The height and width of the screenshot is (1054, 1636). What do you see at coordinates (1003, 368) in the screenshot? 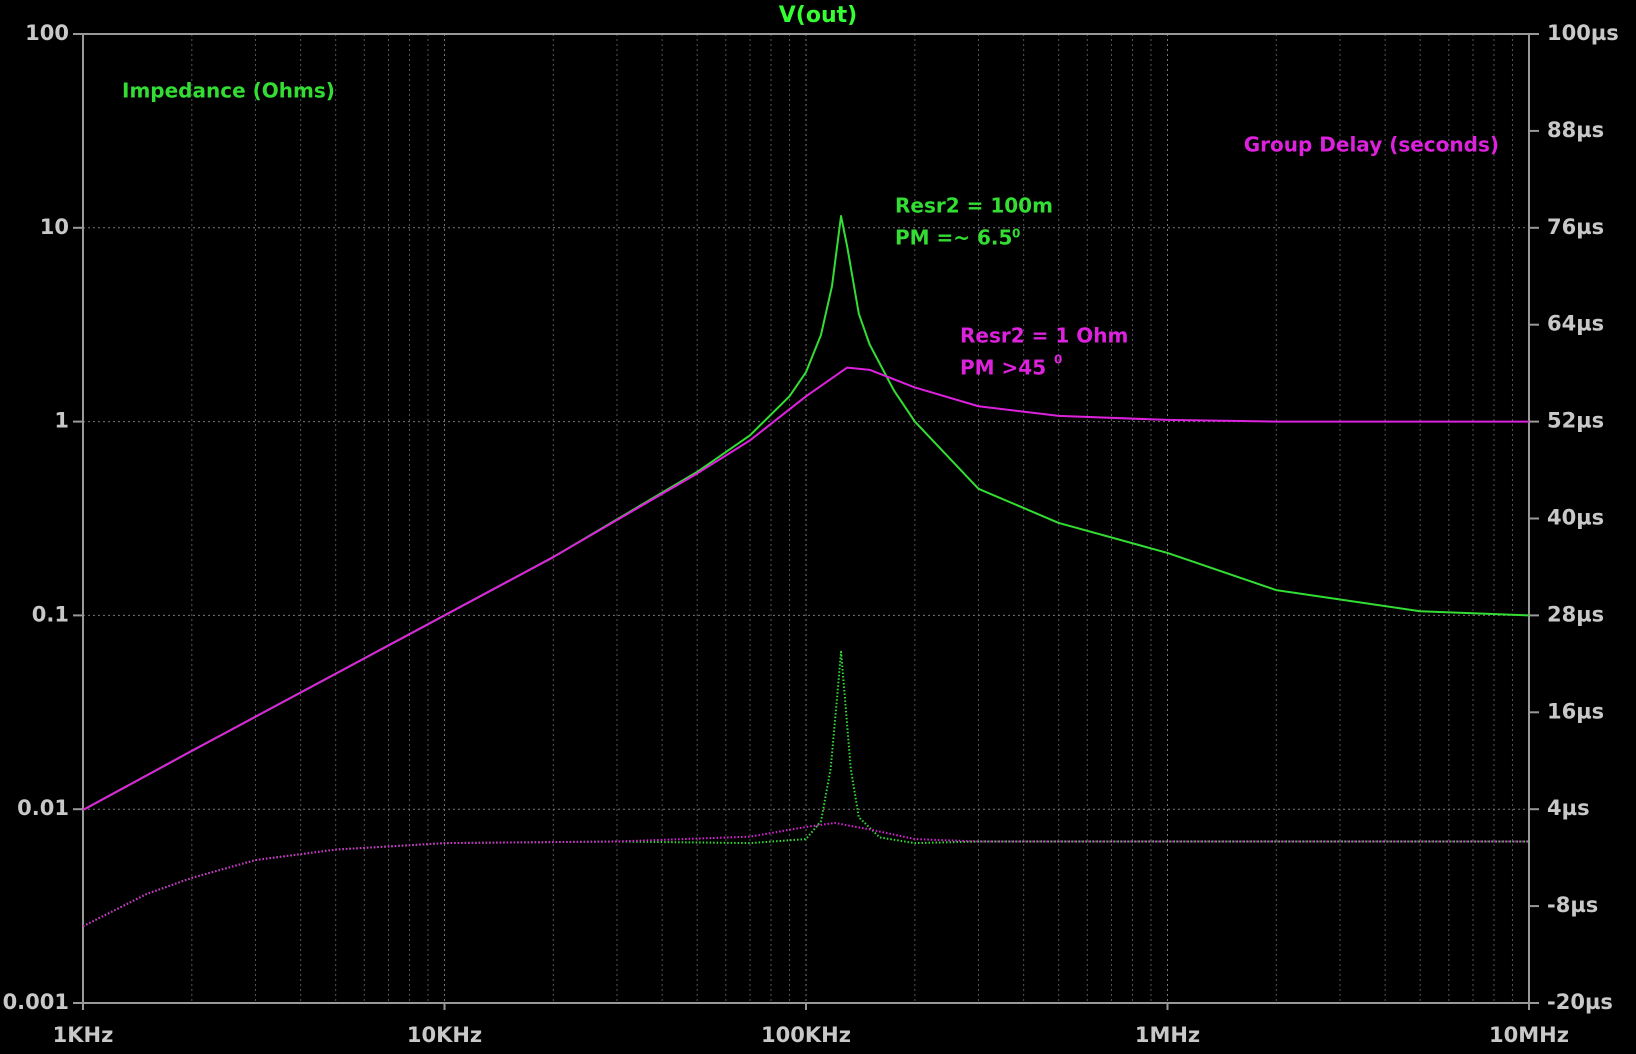
I see `annotation: PM >45` at bounding box center [1003, 368].